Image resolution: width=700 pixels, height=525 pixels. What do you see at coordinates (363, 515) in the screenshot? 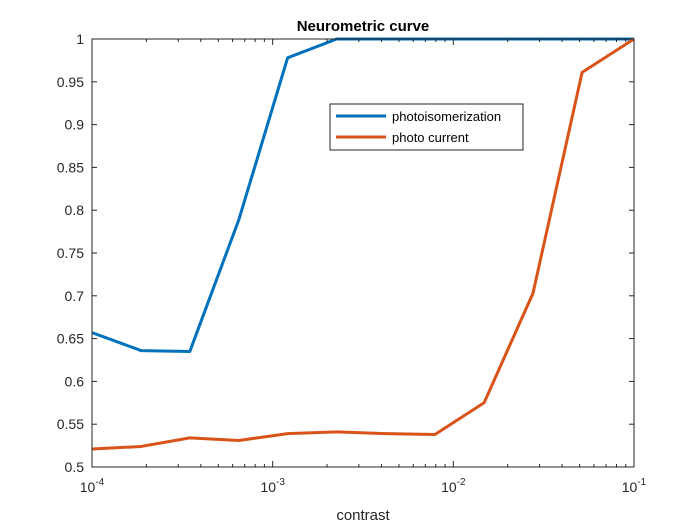
I see `x-axis-label: contrast` at bounding box center [363, 515].